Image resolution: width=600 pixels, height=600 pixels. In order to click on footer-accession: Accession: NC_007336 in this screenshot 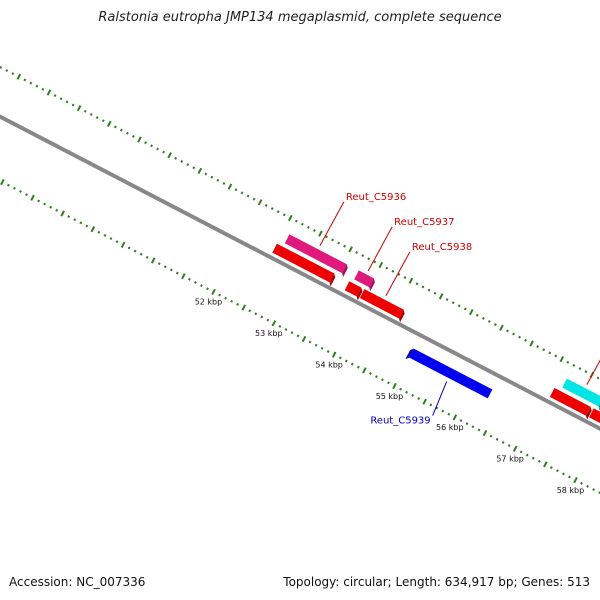, I will do `click(77, 582)`.